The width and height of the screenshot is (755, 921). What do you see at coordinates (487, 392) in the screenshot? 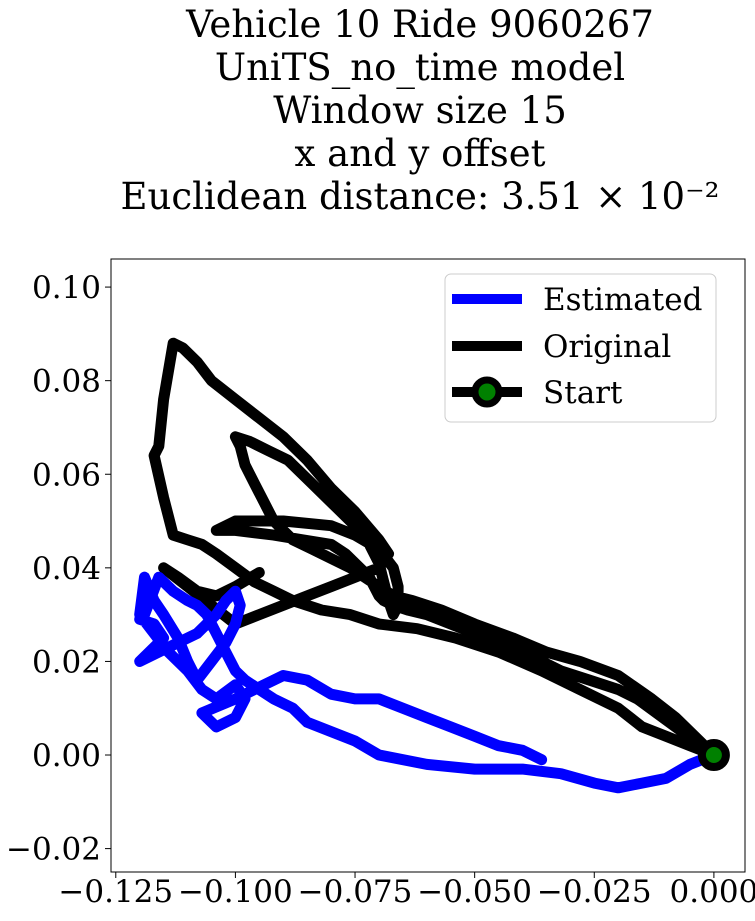
I see `legend-swatch-start-marker` at bounding box center [487, 392].